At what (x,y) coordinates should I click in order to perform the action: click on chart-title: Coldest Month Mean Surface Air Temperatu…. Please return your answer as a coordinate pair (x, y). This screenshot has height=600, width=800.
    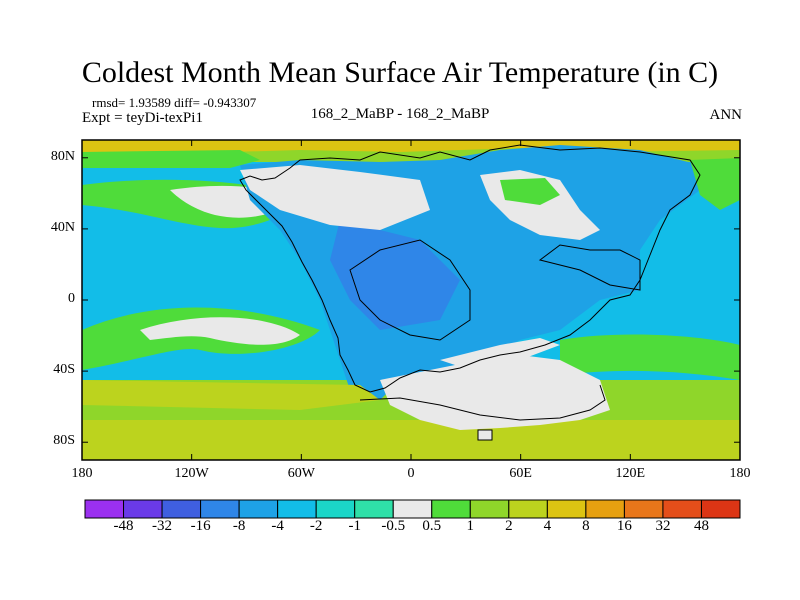
    Looking at the image, I should click on (400, 72).